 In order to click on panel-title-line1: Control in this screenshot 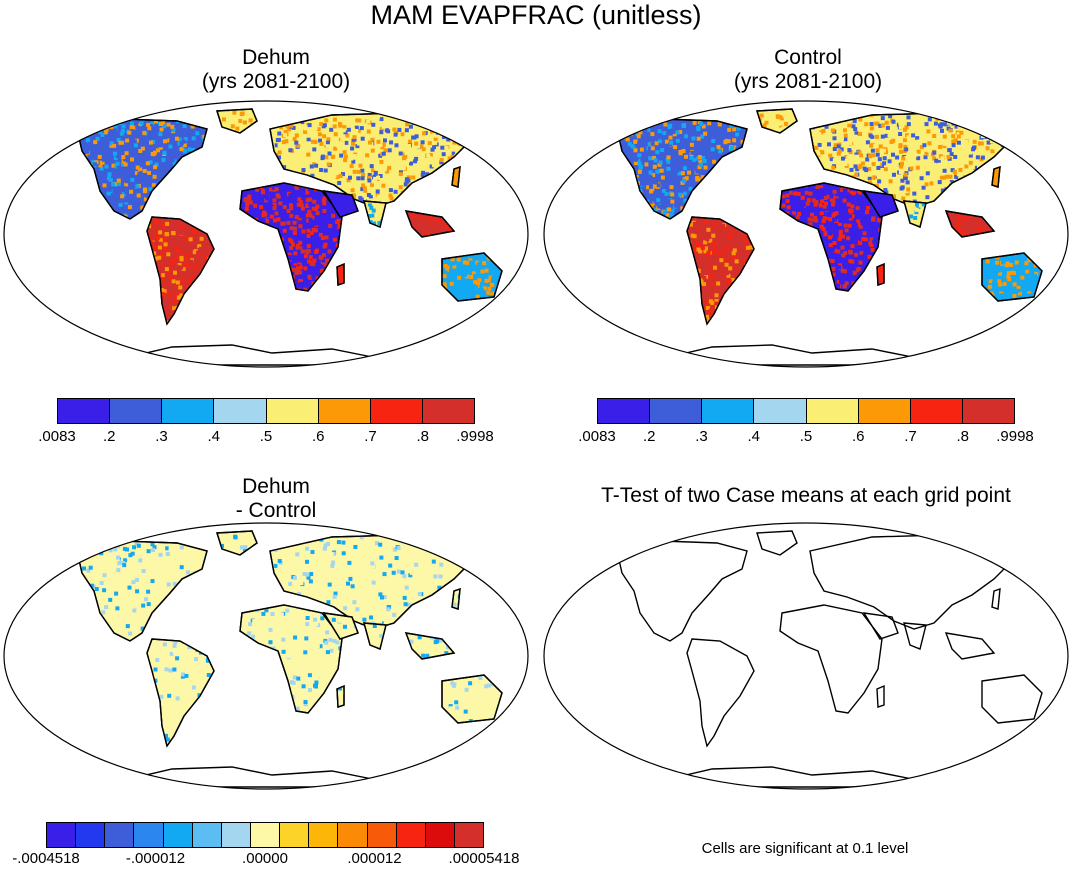, I will do `click(808, 57)`.